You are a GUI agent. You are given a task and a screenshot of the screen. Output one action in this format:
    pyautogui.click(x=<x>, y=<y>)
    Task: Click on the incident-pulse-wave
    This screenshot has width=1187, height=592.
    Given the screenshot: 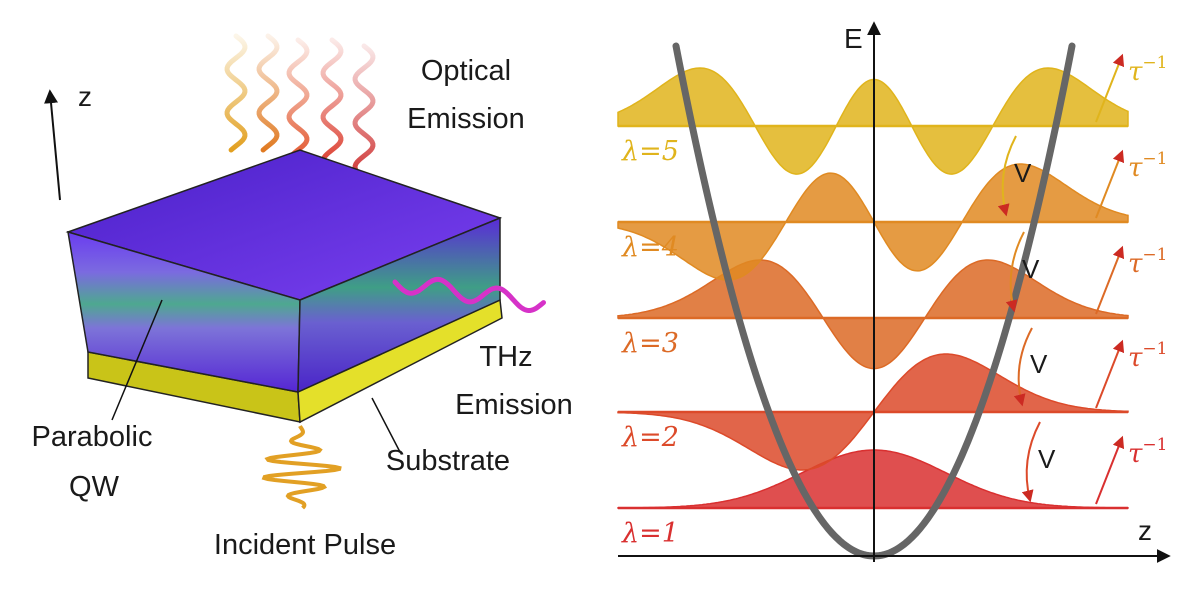 What is the action you would take?
    pyautogui.click(x=301, y=467)
    